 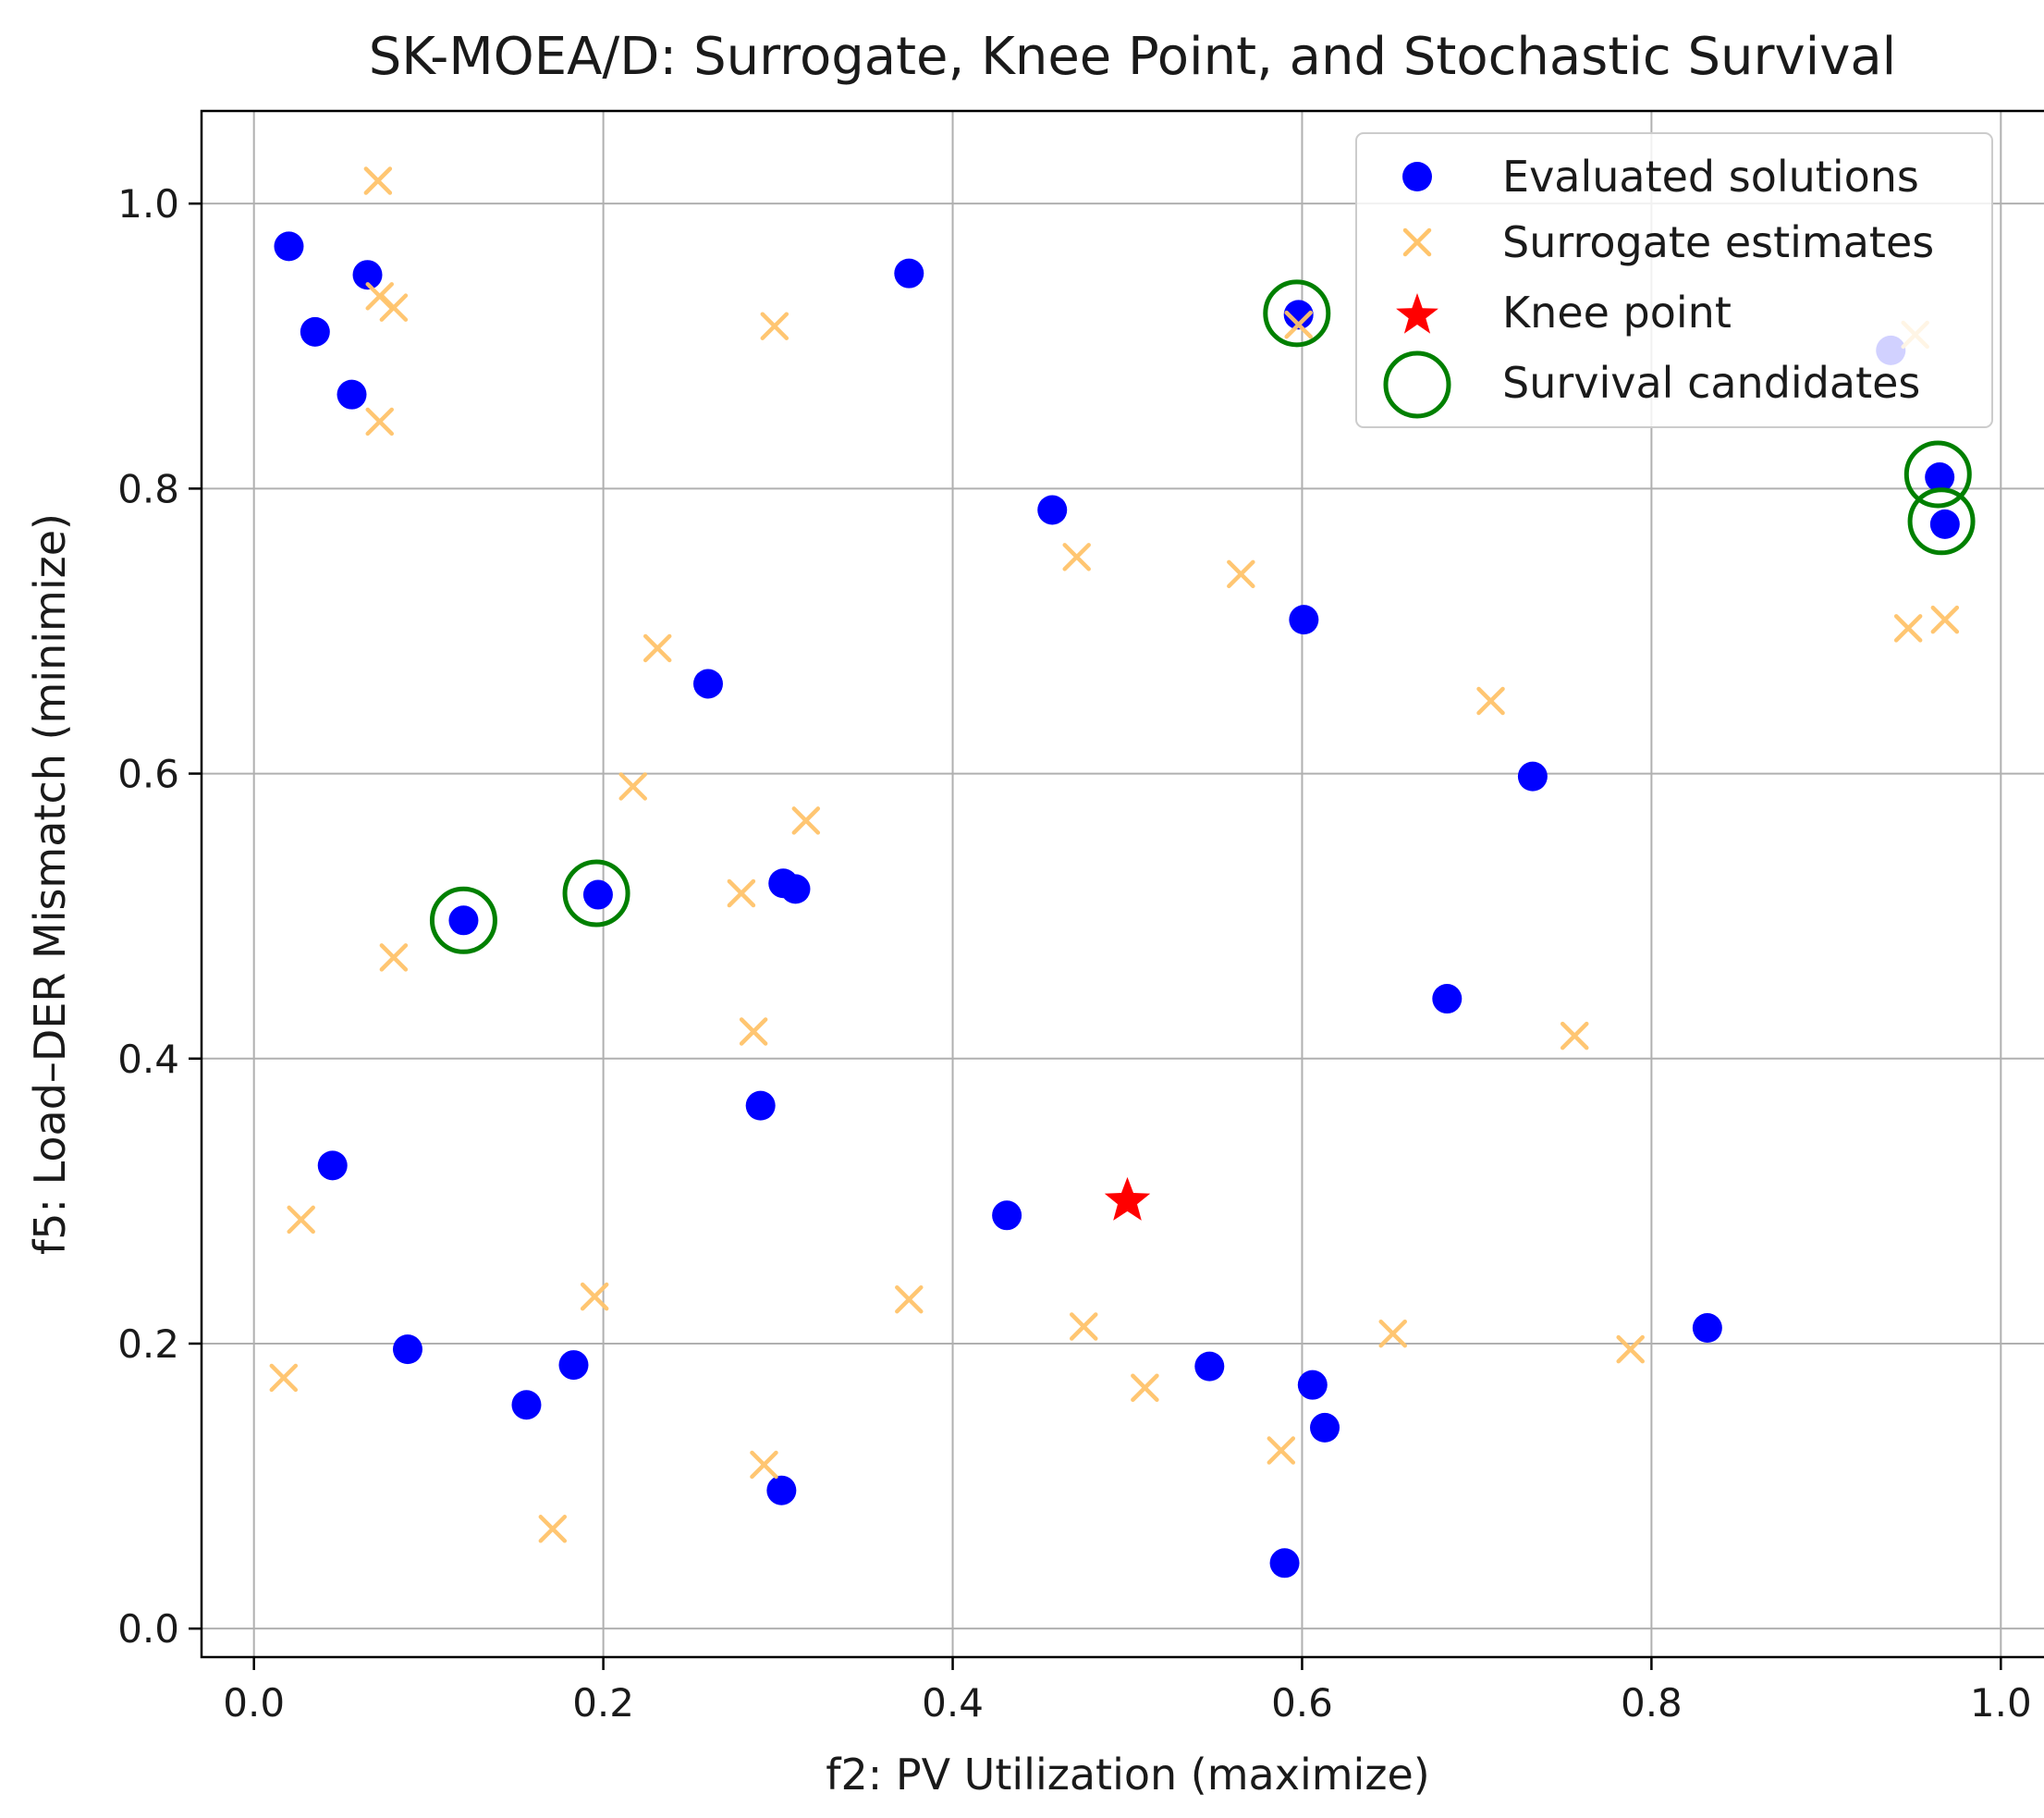 I want to click on x-tick-label: 0.8, so click(x=1652, y=1703).